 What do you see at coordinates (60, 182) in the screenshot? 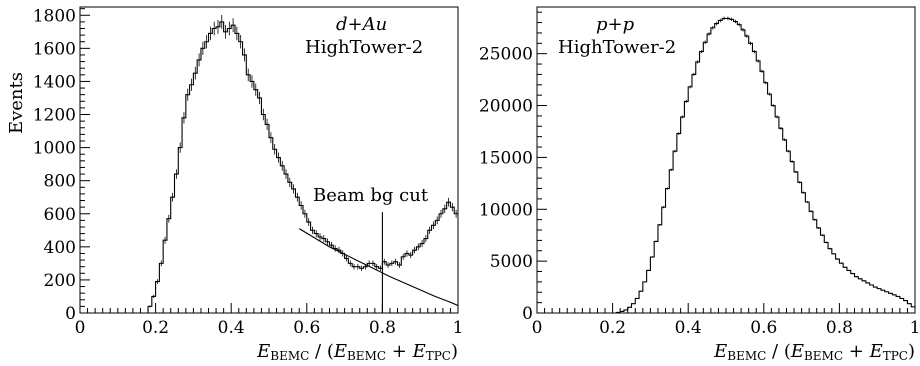
I see `left-y-tick-label: 800` at bounding box center [60, 182].